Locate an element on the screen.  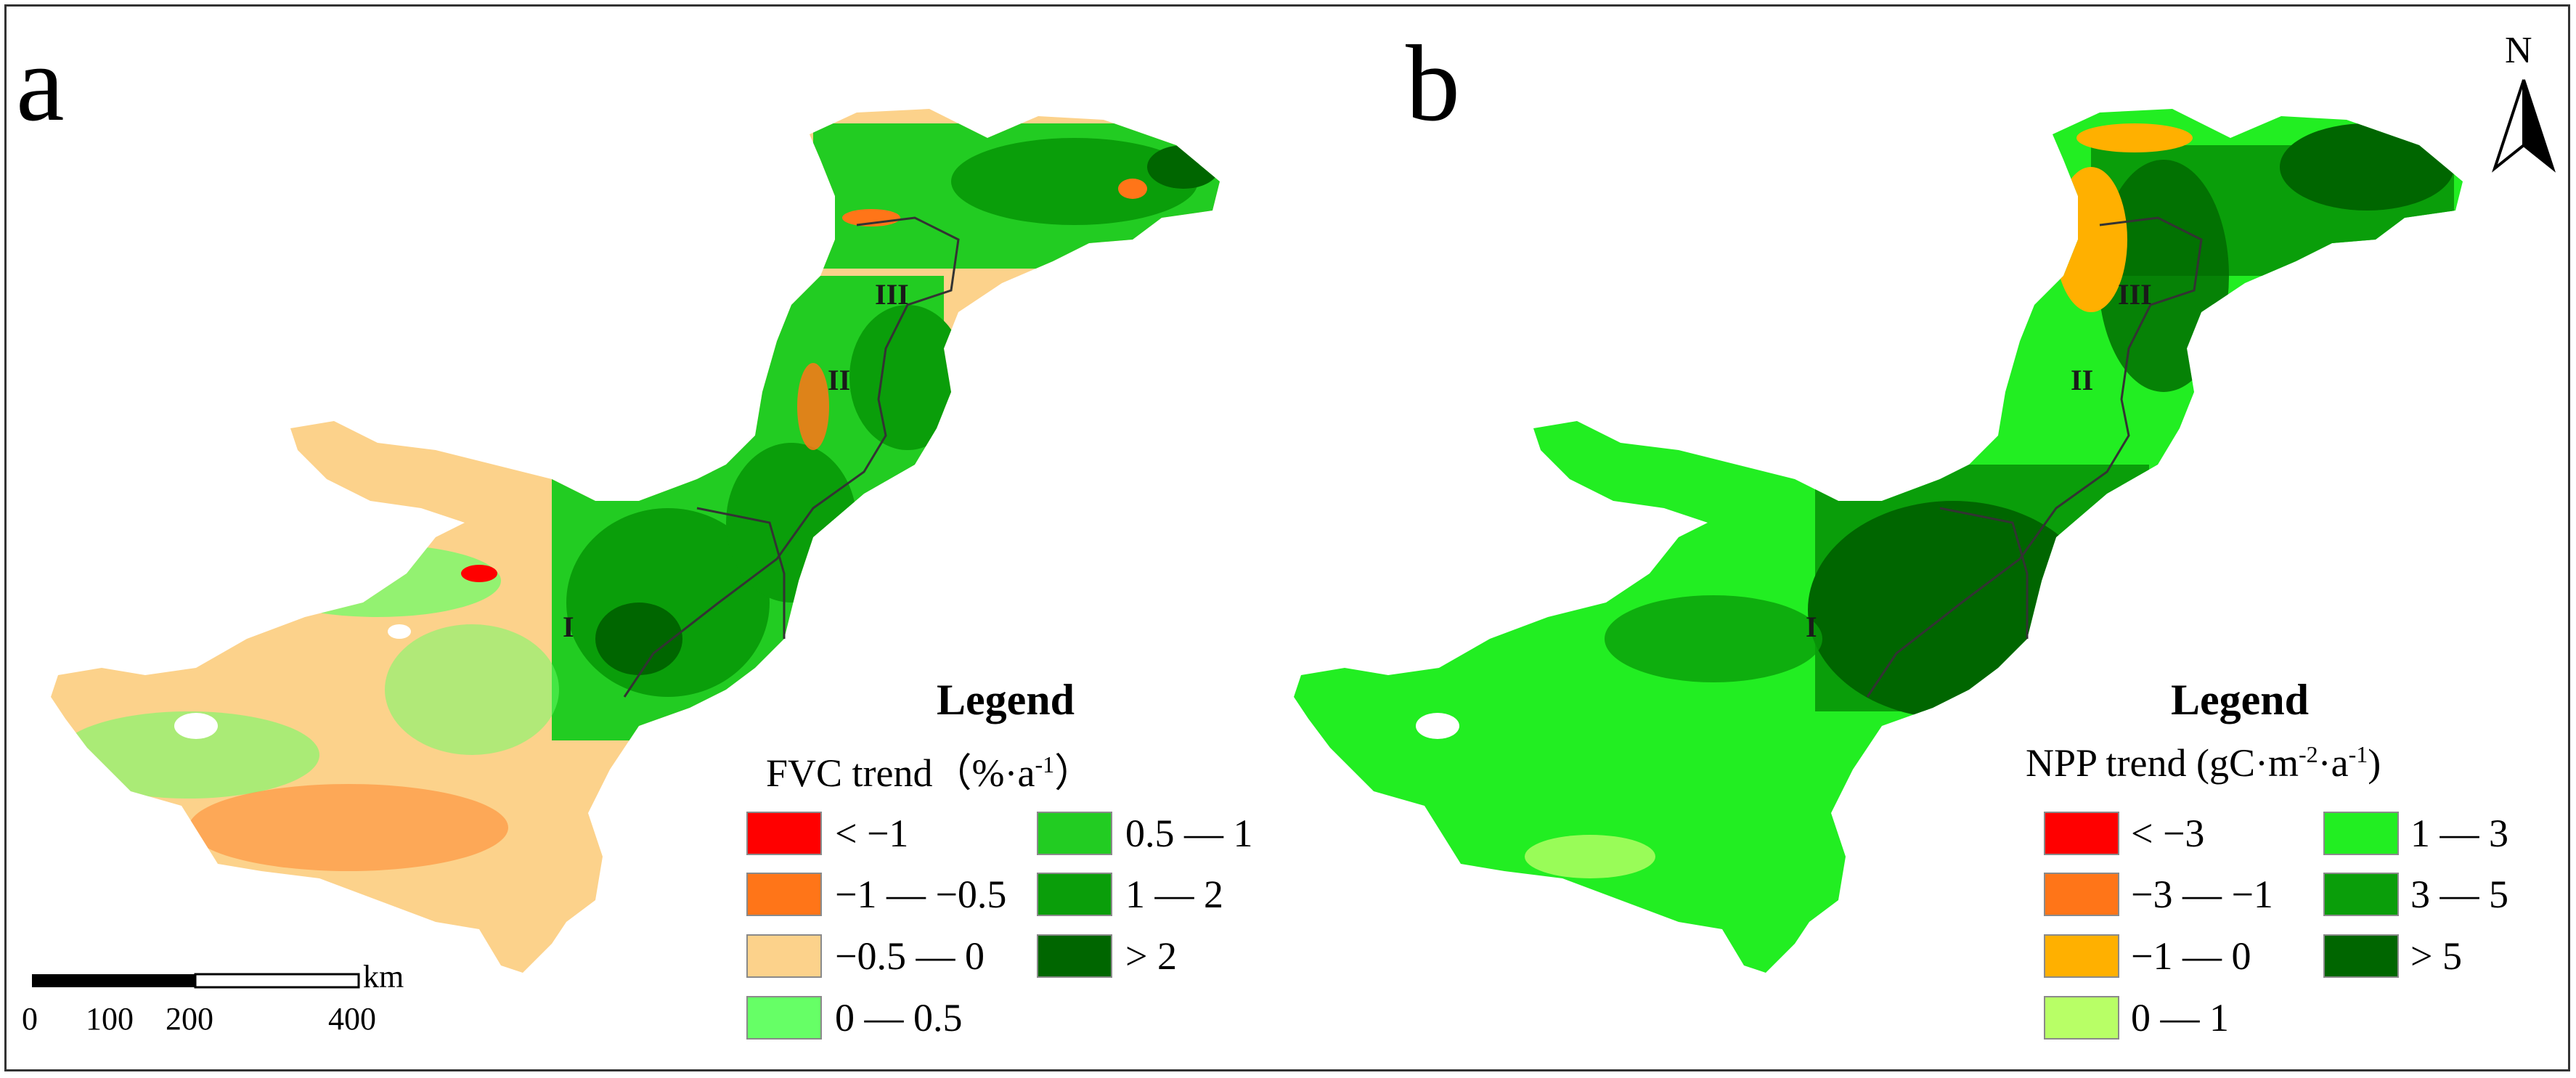
panel-a-class-label-4: 0.5 — 1 is located at coordinates (1189, 834).